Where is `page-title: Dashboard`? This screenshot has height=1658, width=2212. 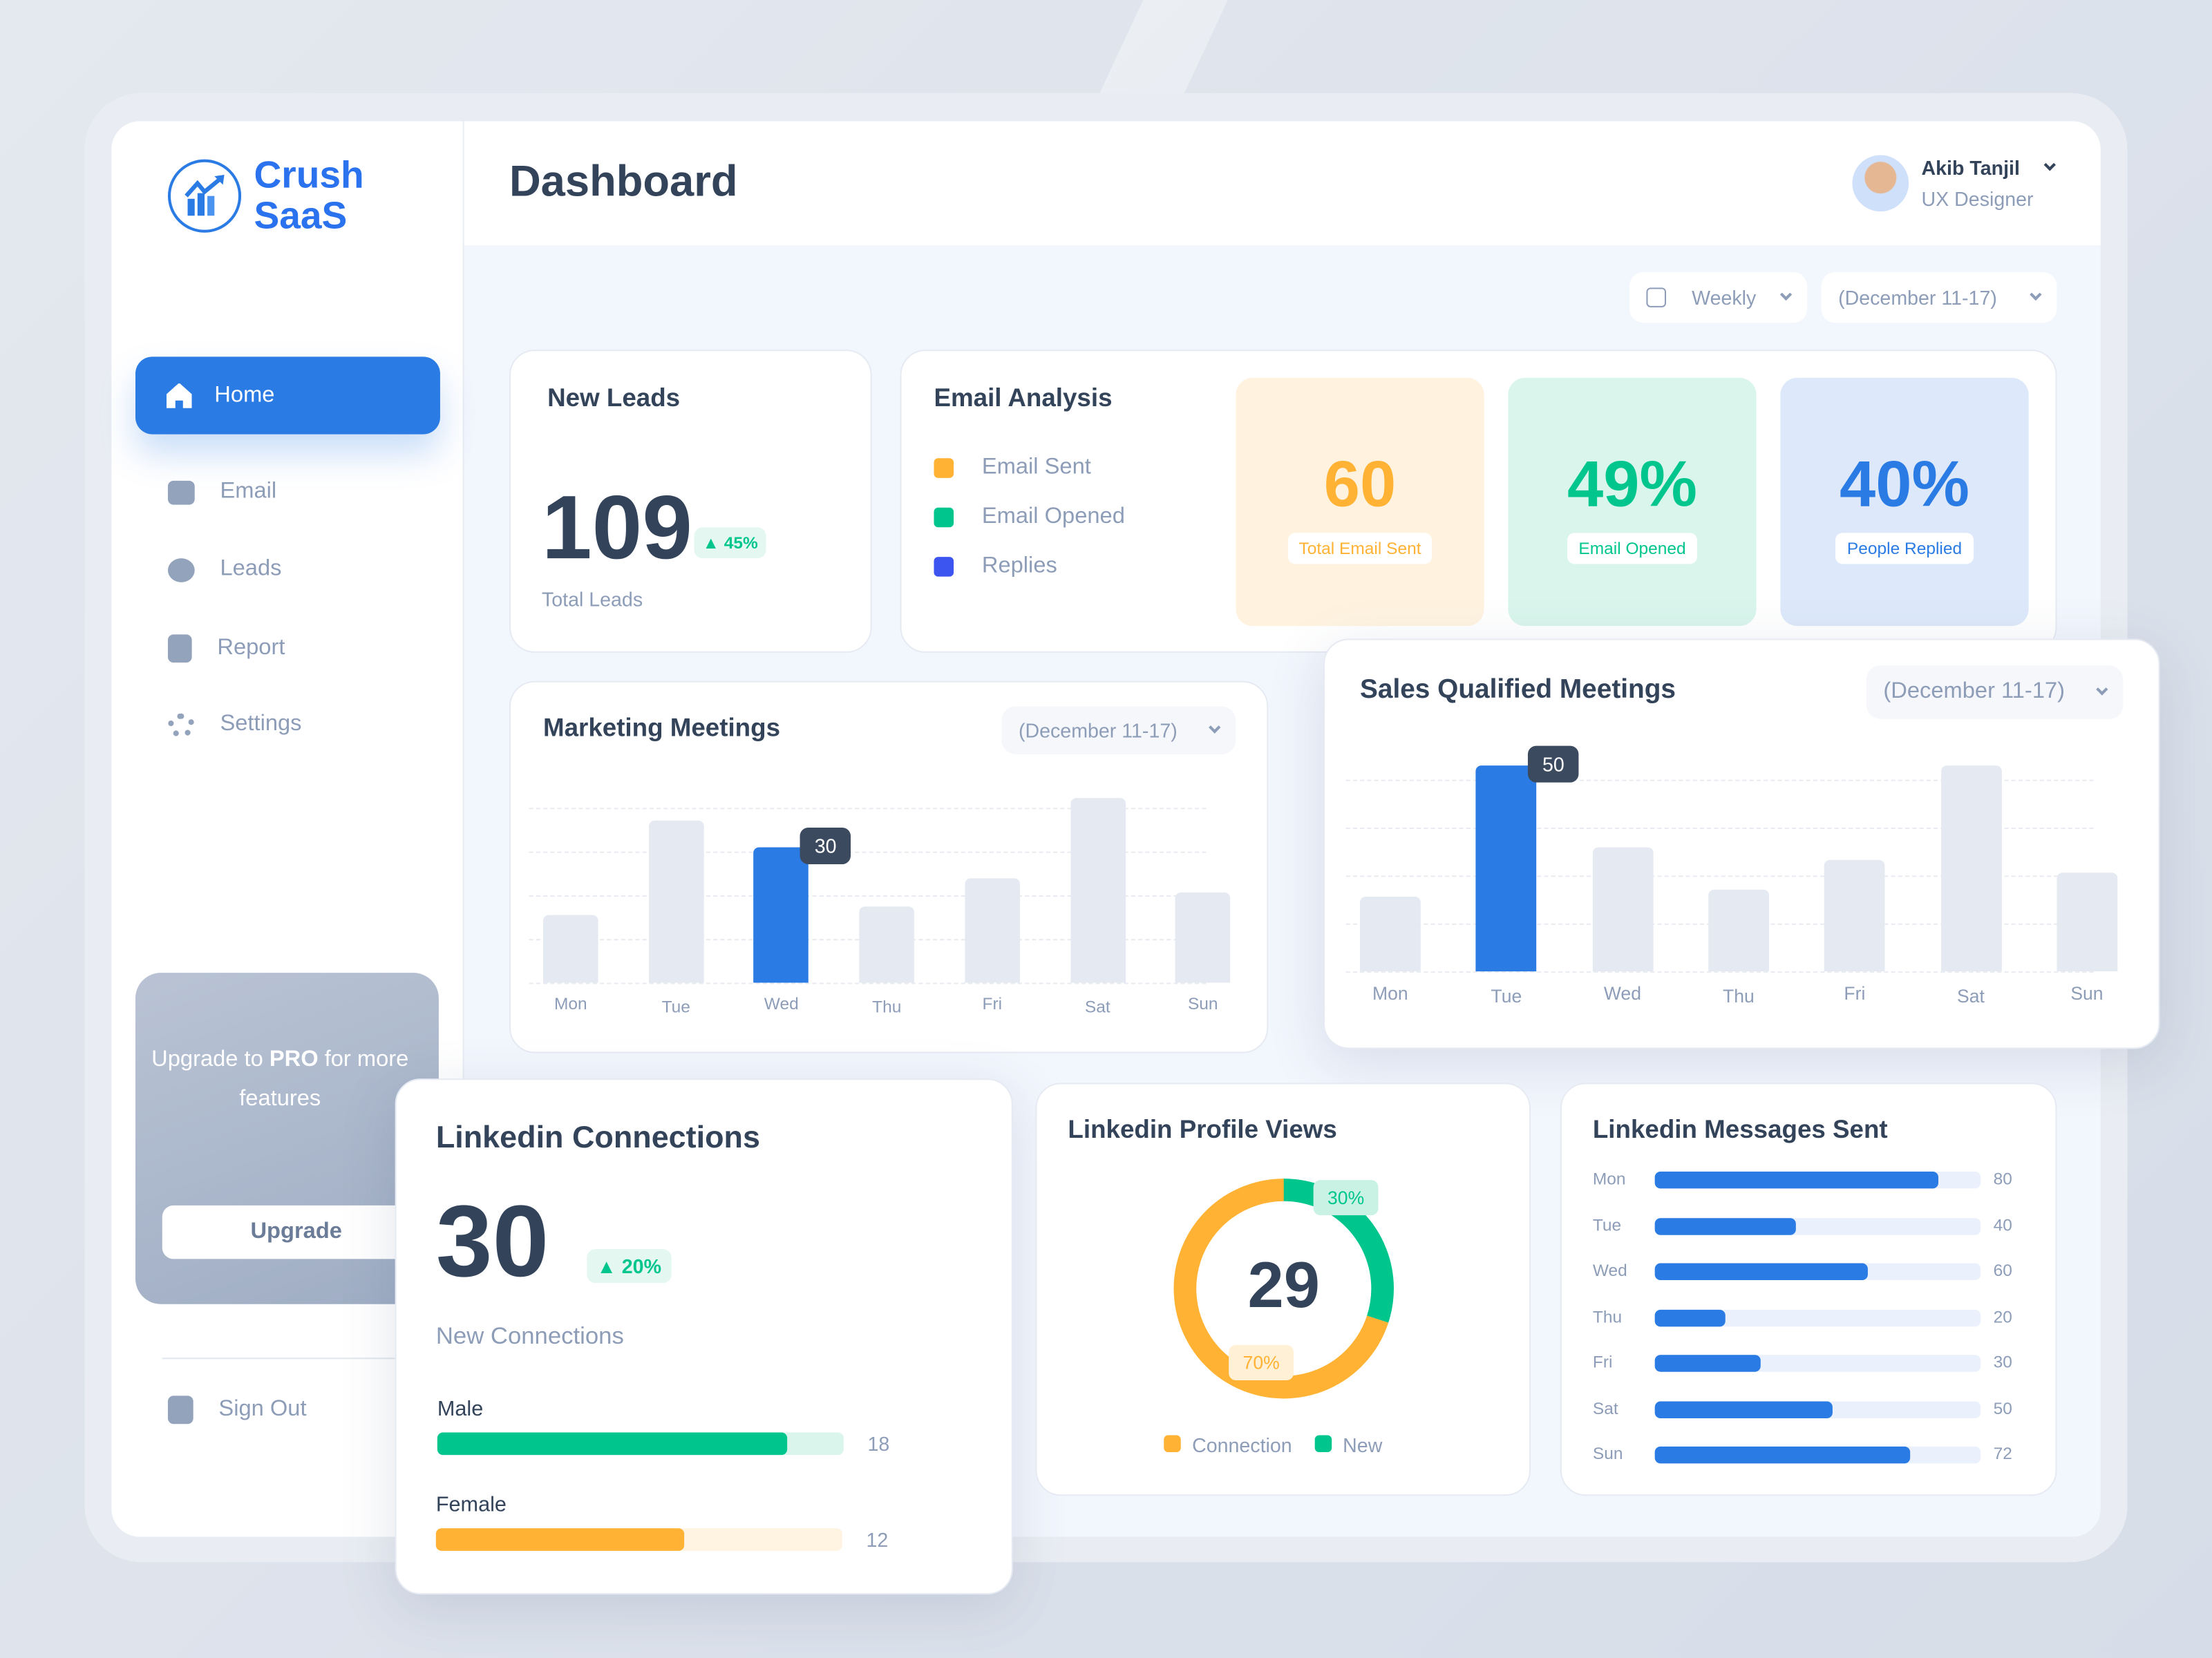
page-title: Dashboard is located at coordinates (623, 181).